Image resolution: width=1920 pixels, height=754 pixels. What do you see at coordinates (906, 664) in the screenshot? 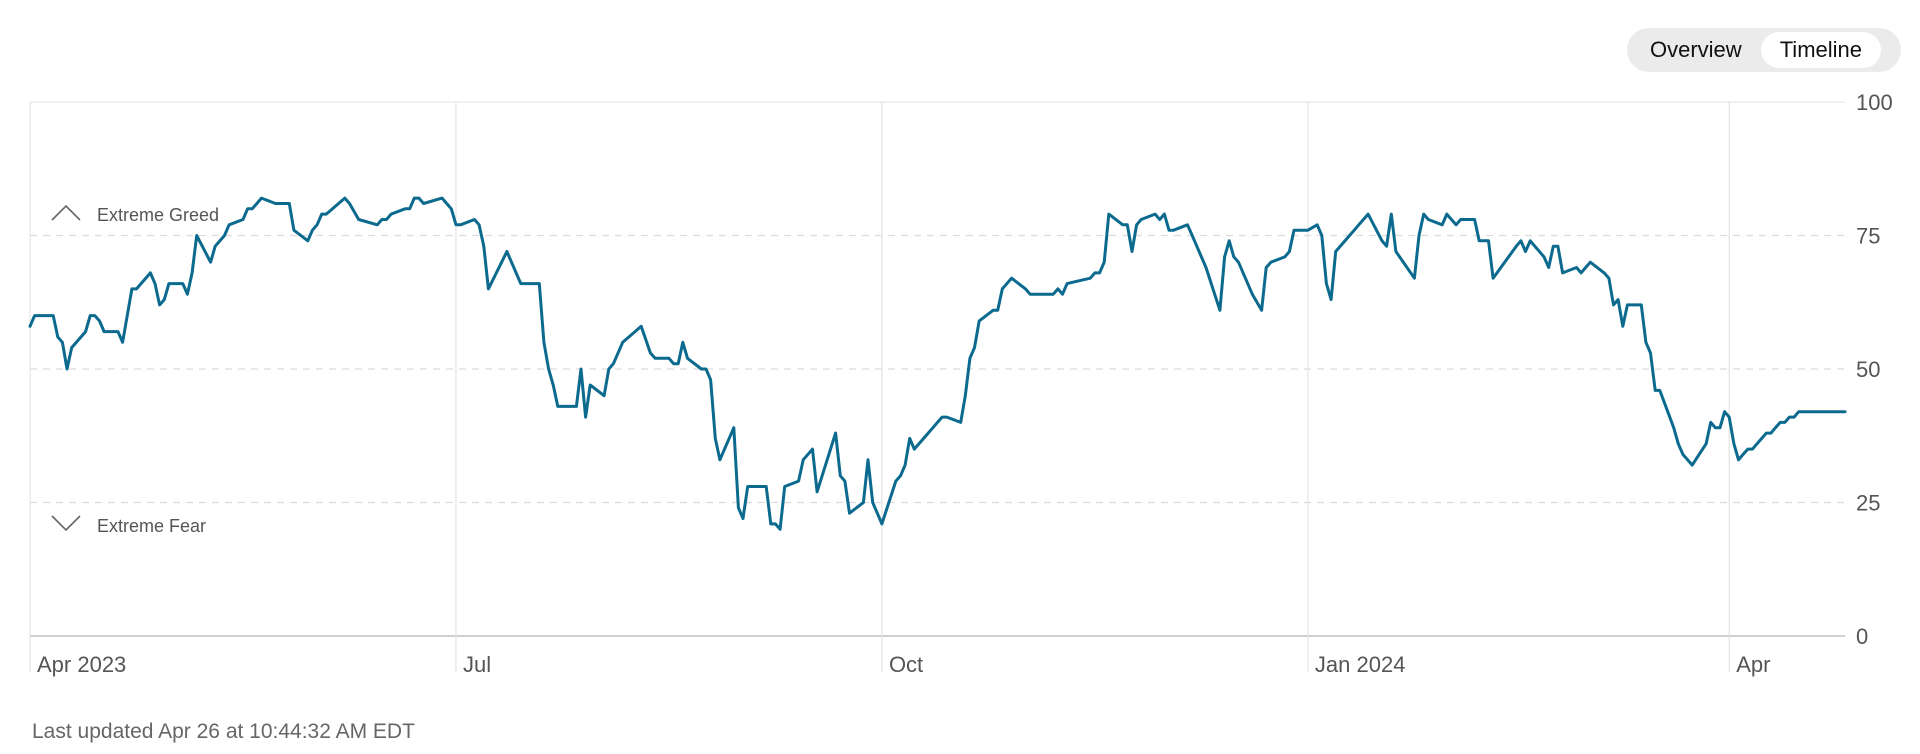
I see `x-tick-label: Oct` at bounding box center [906, 664].